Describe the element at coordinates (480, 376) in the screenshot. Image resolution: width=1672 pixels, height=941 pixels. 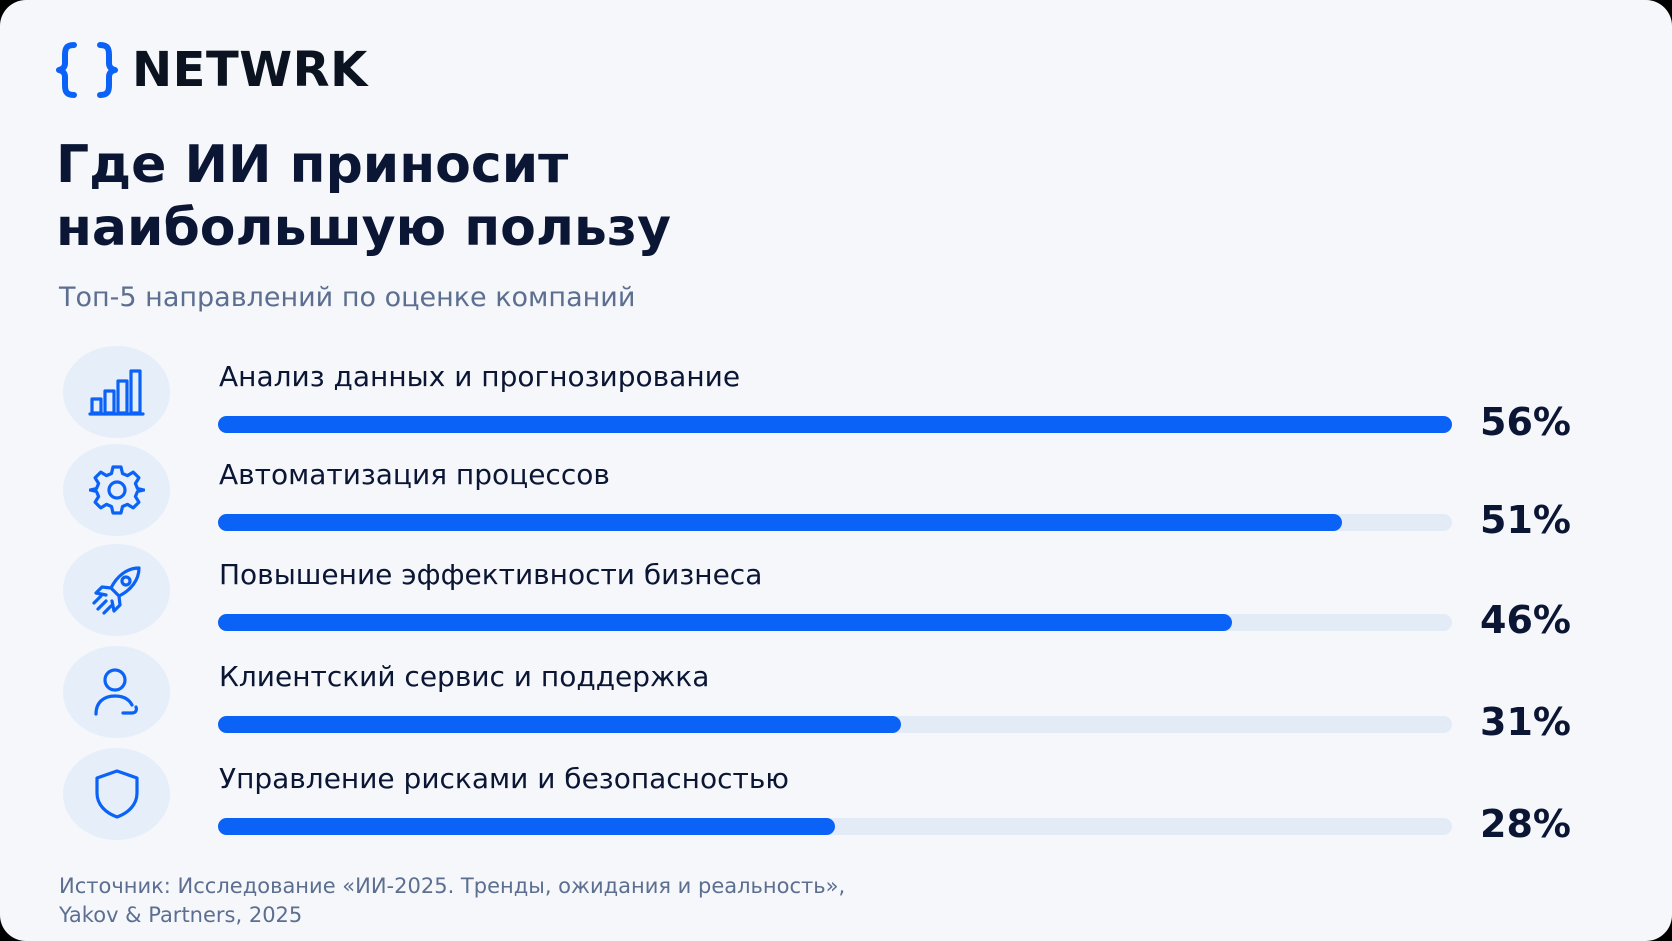
I see `bar-label: Анализ данных и прогнозирование` at that location.